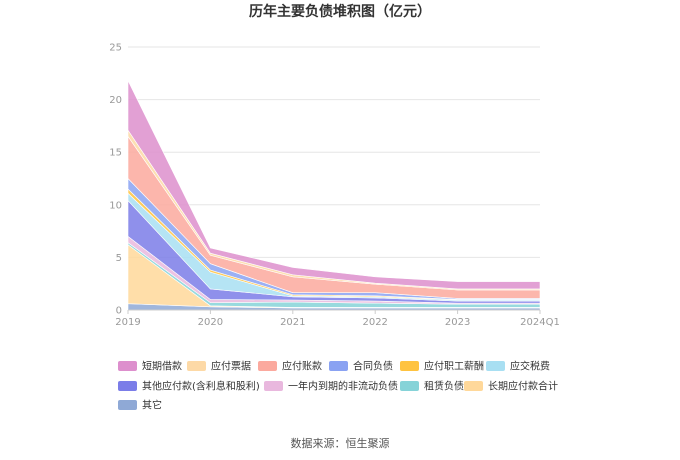  Describe the element at coordinates (127, 322) in the screenshot. I see `x-tick-label: 2019` at that location.